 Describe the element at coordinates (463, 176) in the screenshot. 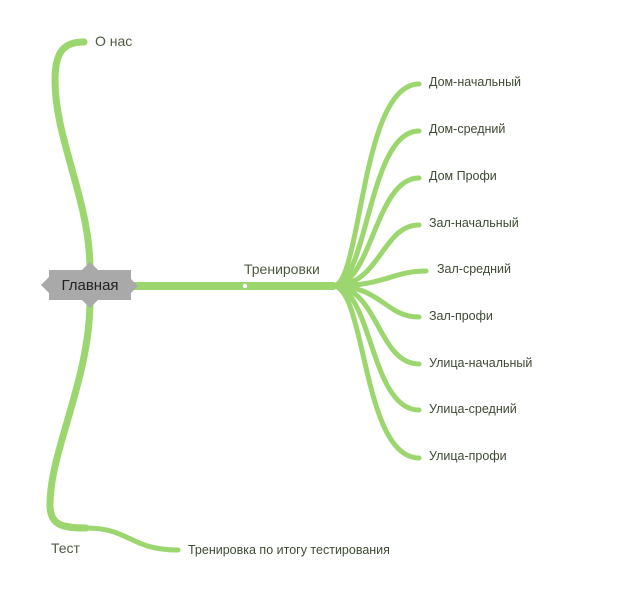

I see `node-training-3: Дом Профи` at that location.